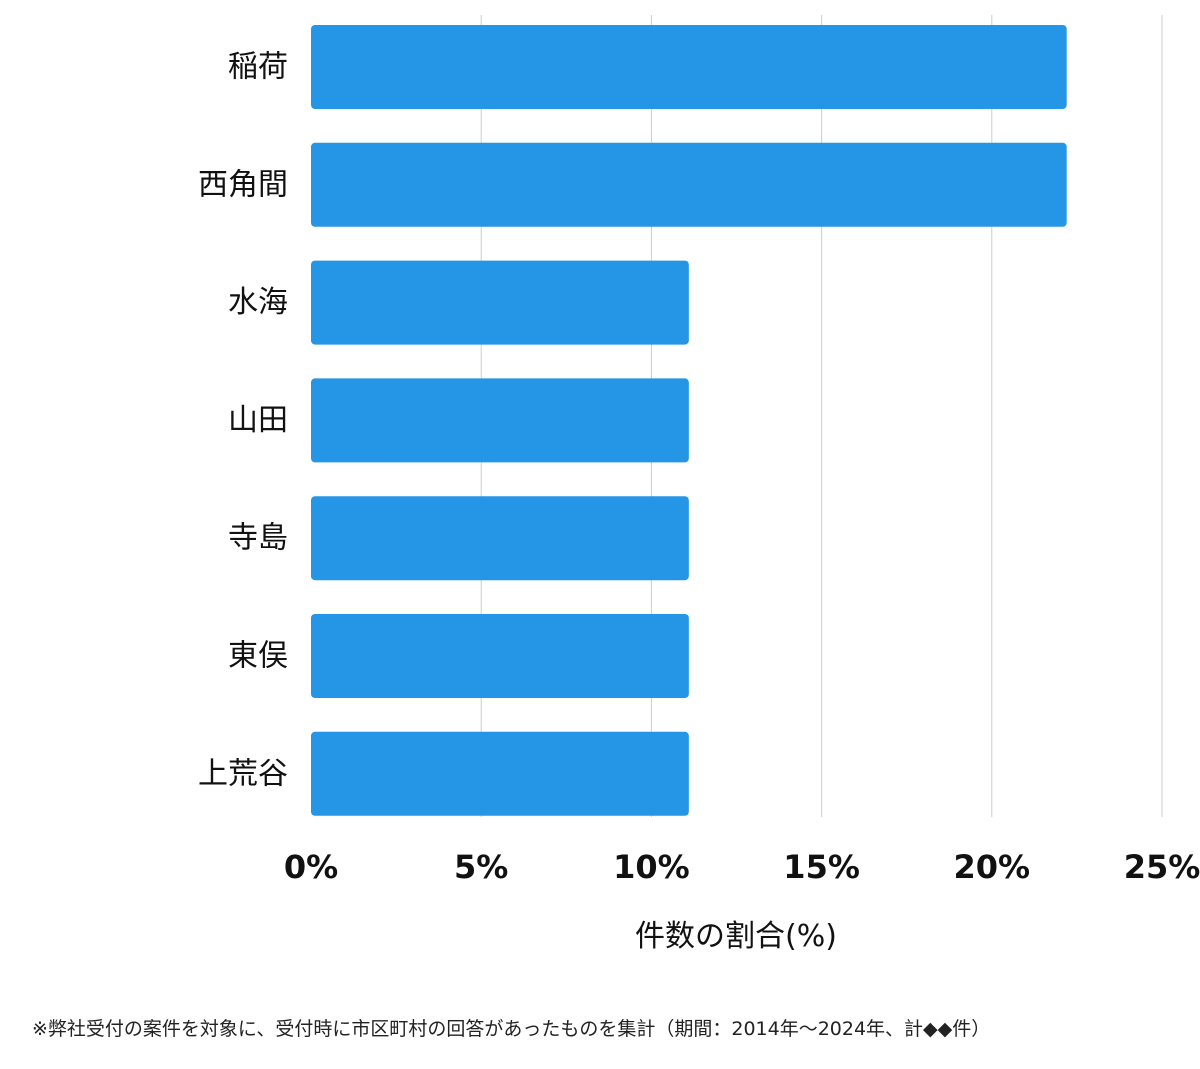  I want to click on category-label: 水海, so click(258, 302).